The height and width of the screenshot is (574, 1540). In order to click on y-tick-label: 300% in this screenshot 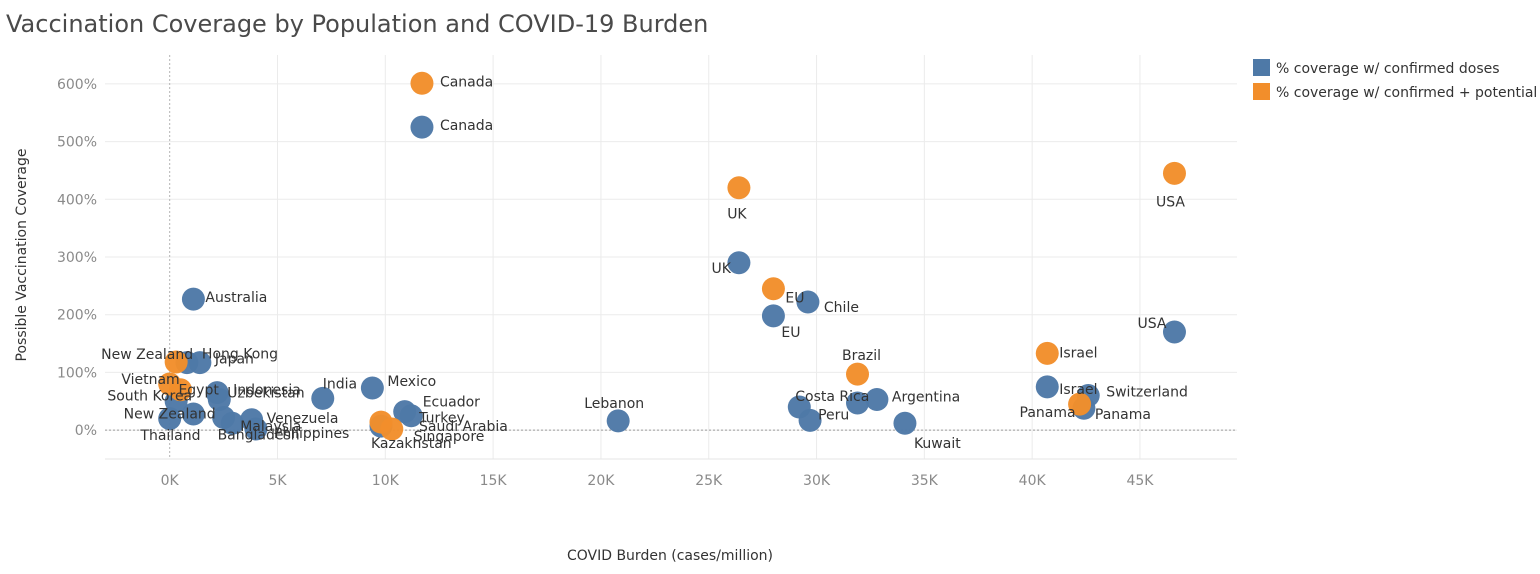, I will do `click(77, 258)`.